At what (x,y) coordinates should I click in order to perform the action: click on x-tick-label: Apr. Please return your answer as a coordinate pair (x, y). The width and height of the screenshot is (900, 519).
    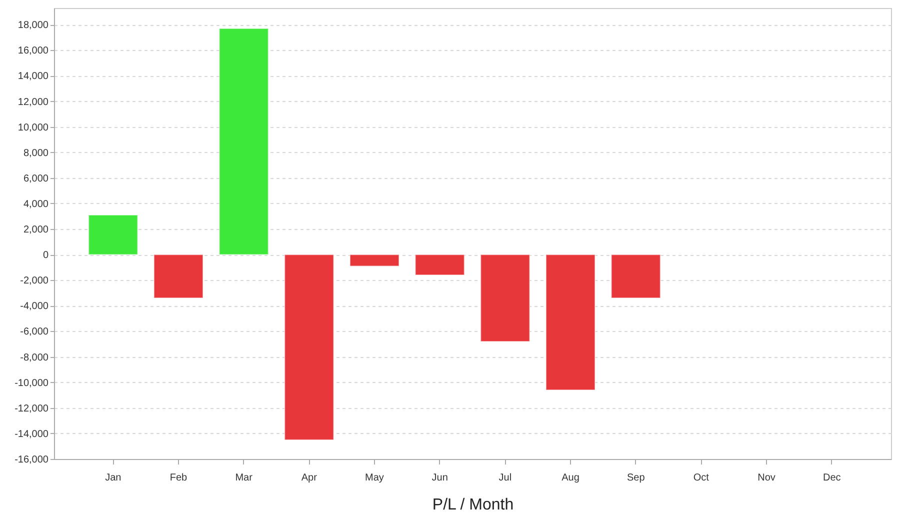
    Looking at the image, I should click on (309, 478).